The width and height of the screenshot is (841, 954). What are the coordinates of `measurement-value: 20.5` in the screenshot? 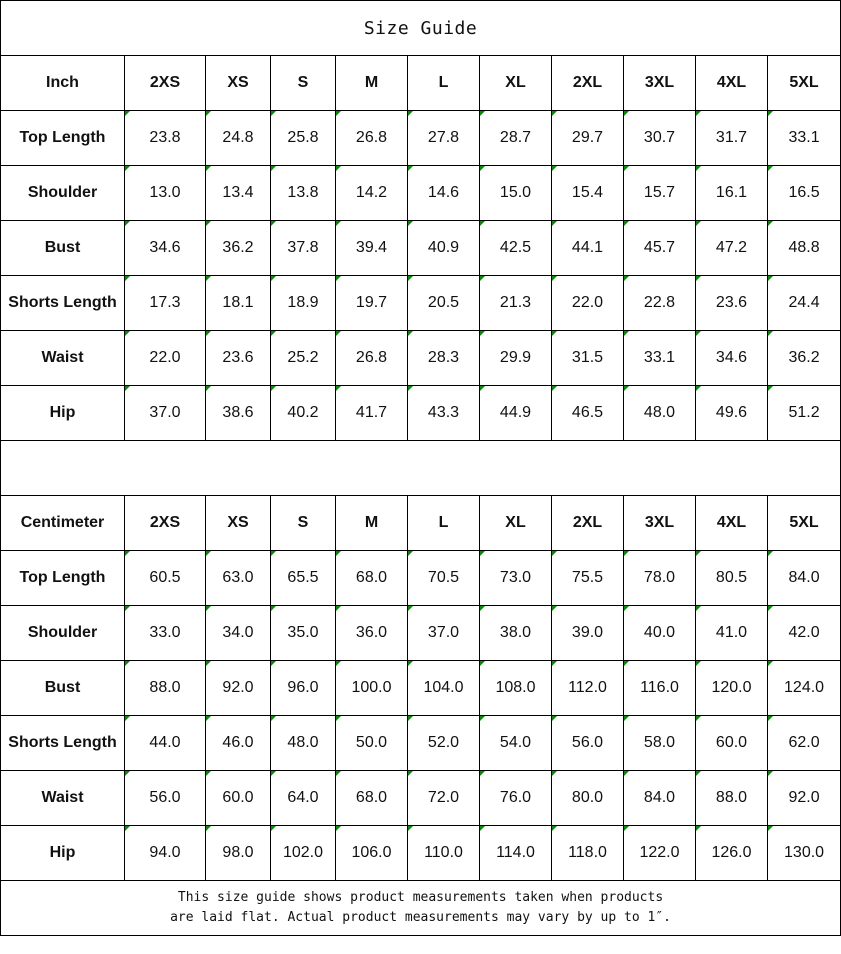 It's located at (443, 303).